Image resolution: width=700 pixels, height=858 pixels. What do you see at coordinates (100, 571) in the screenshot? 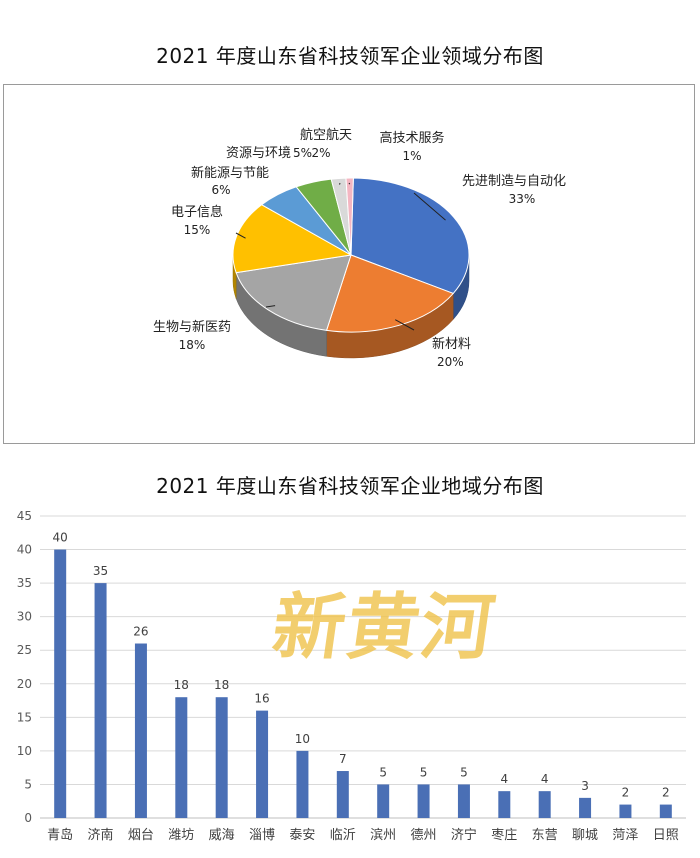
I see `bar-data-label: 35` at bounding box center [100, 571].